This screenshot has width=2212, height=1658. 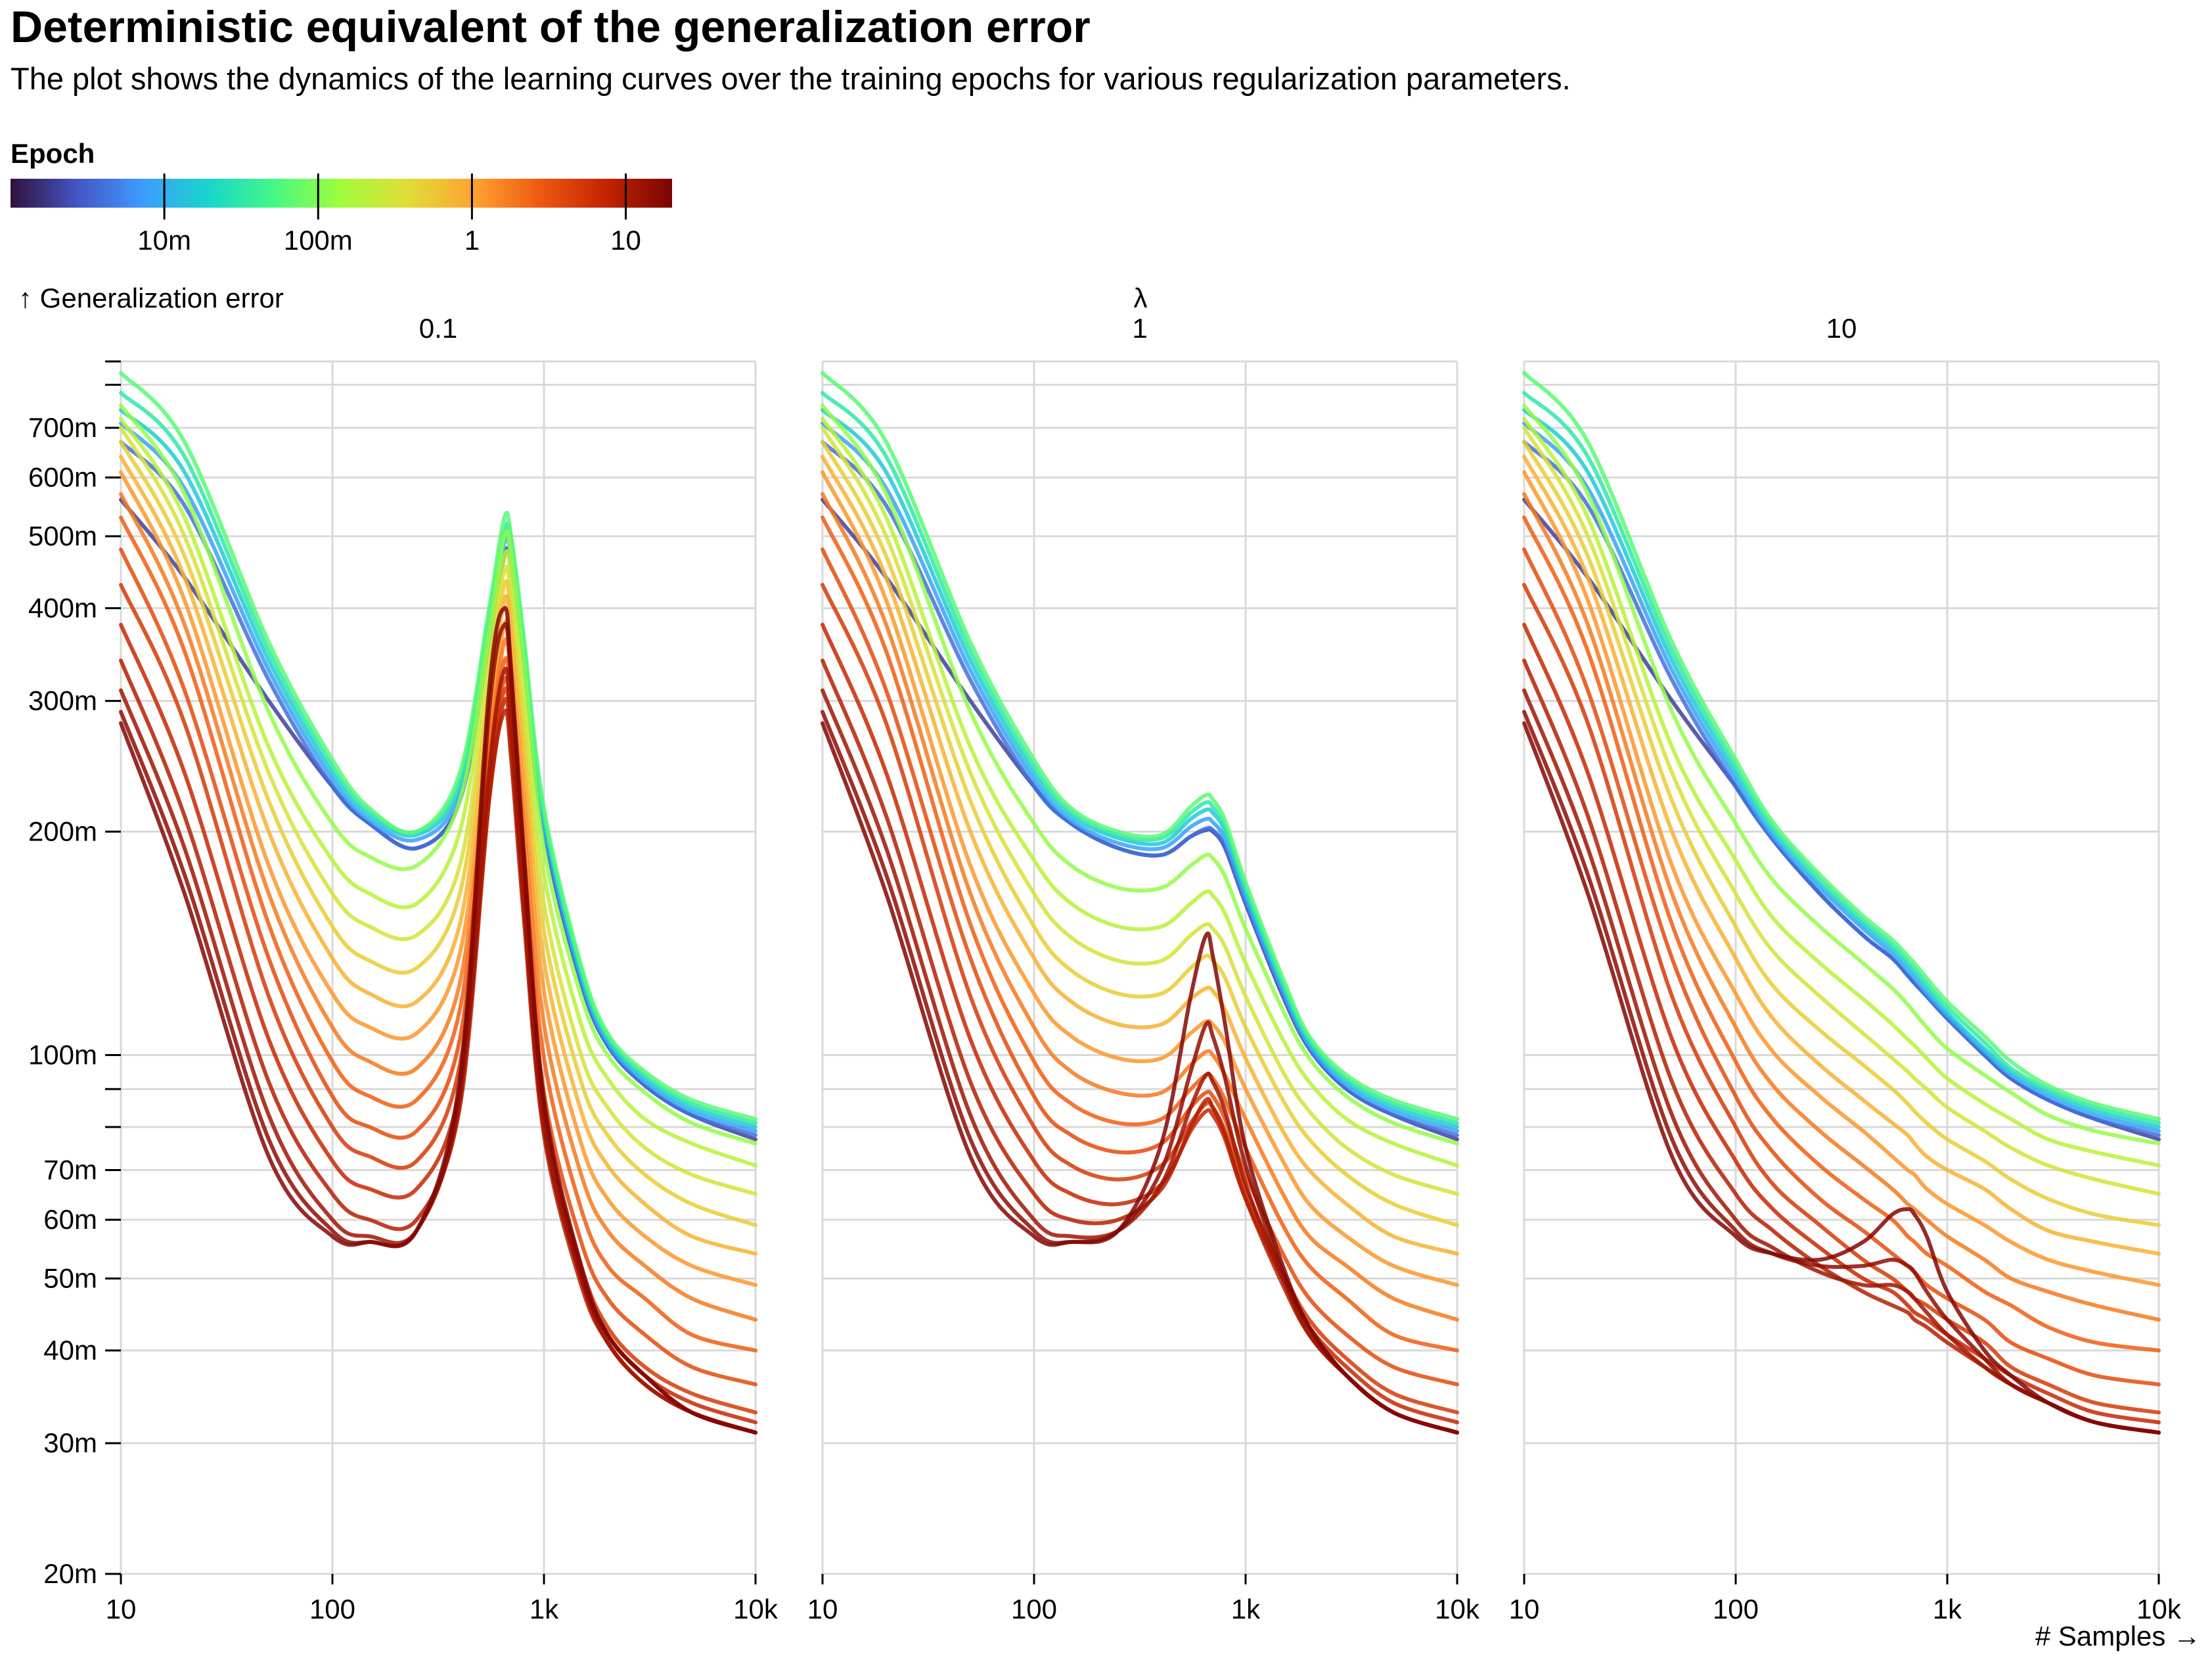 What do you see at coordinates (318, 240) in the screenshot?
I see `legend-tick-label: 100m` at bounding box center [318, 240].